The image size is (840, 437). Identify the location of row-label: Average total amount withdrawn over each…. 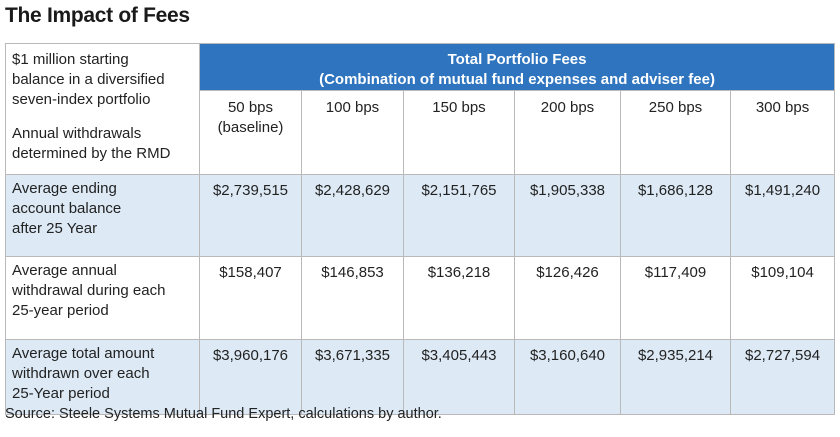
(102, 377).